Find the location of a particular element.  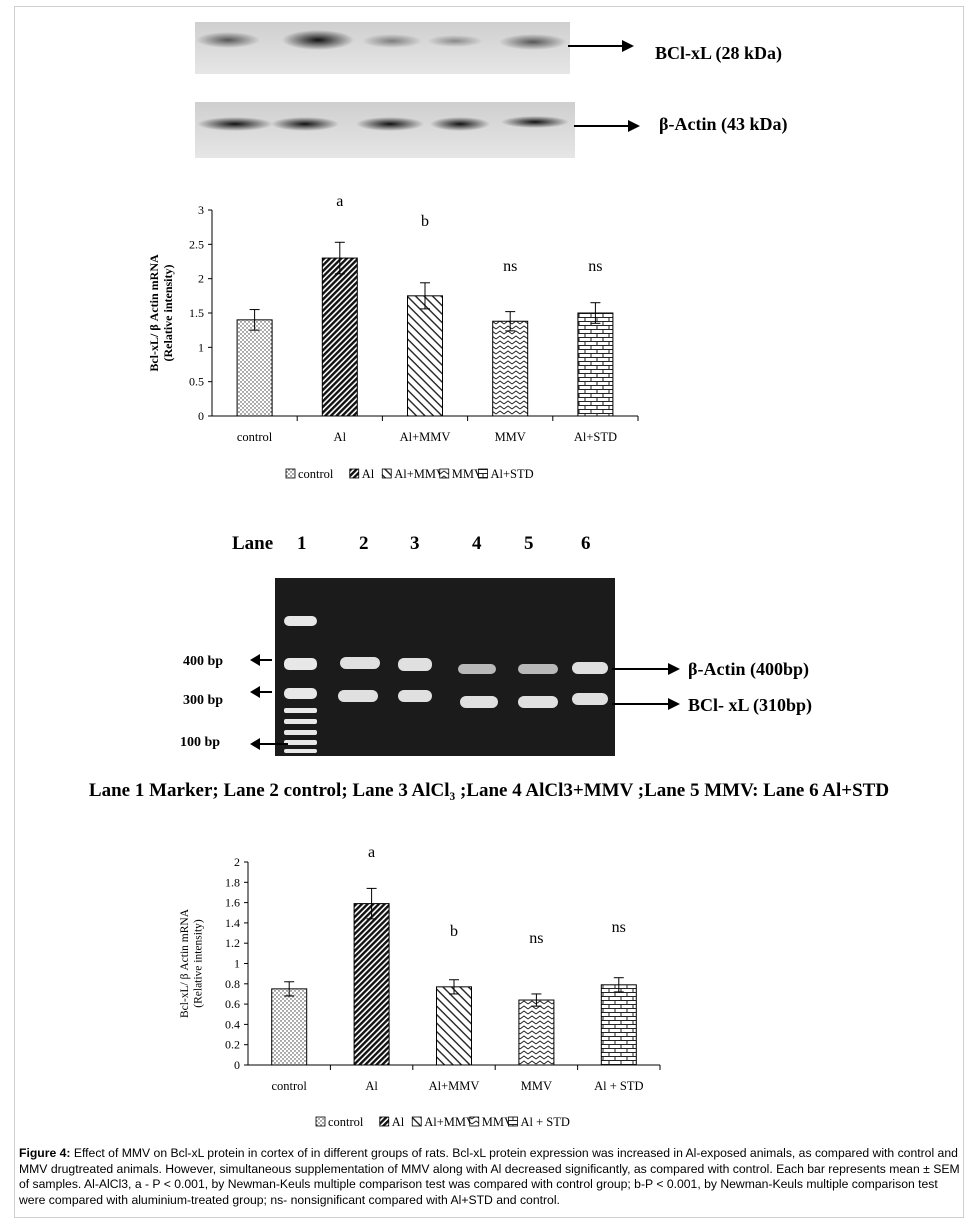

lane-number: 2 is located at coordinates (364, 543).